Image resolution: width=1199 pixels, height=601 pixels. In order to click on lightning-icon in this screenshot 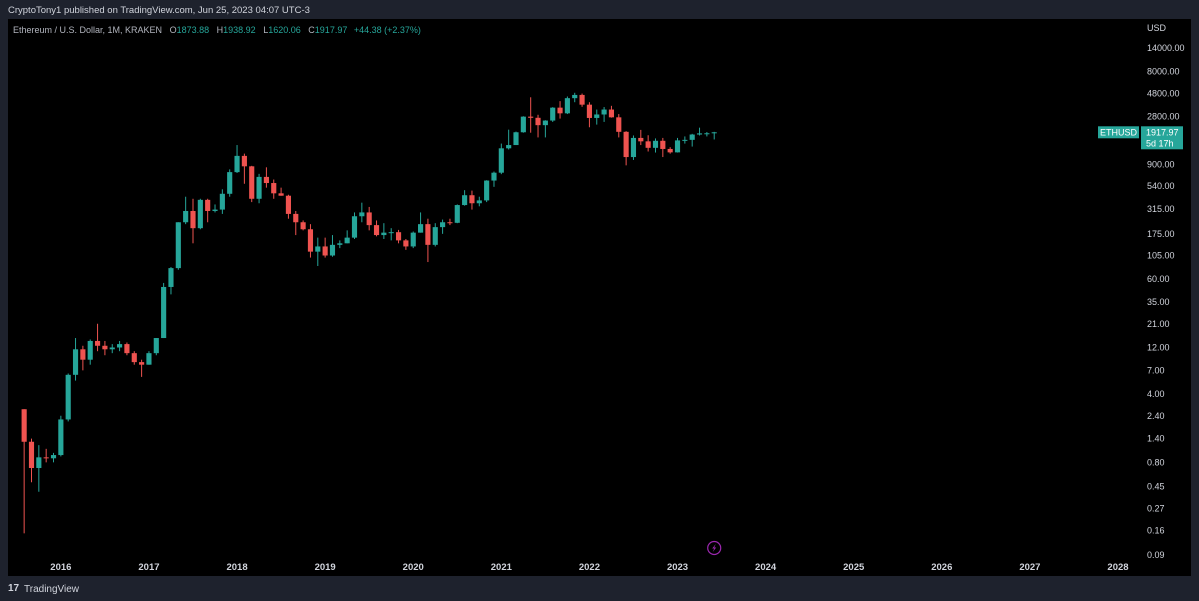, I will do `click(714, 548)`.